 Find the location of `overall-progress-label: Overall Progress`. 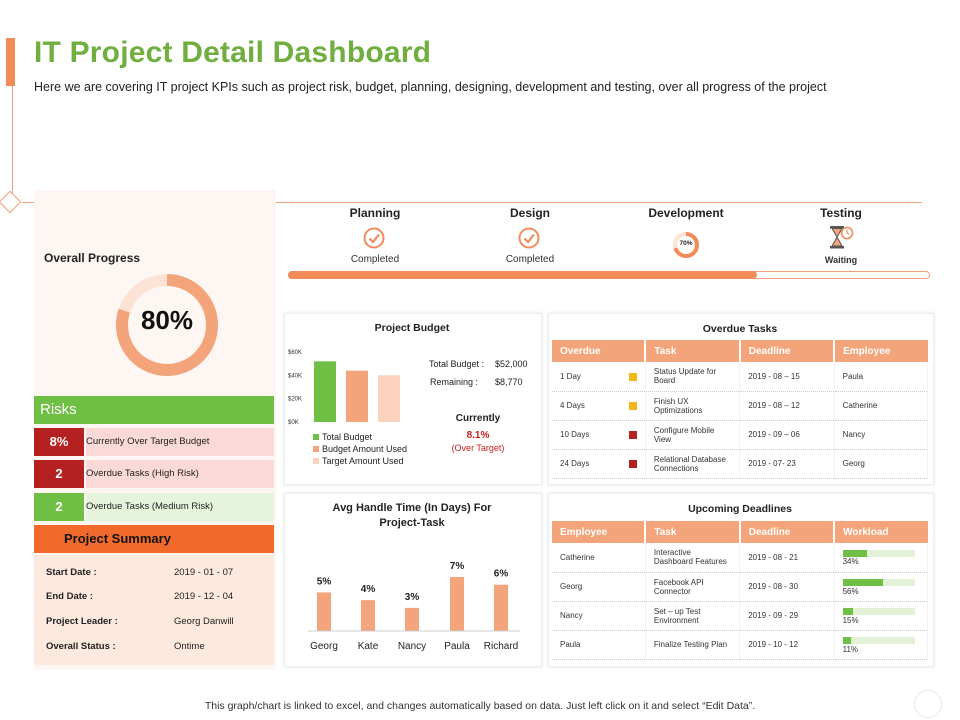

overall-progress-label: Overall Progress is located at coordinates (92, 258).